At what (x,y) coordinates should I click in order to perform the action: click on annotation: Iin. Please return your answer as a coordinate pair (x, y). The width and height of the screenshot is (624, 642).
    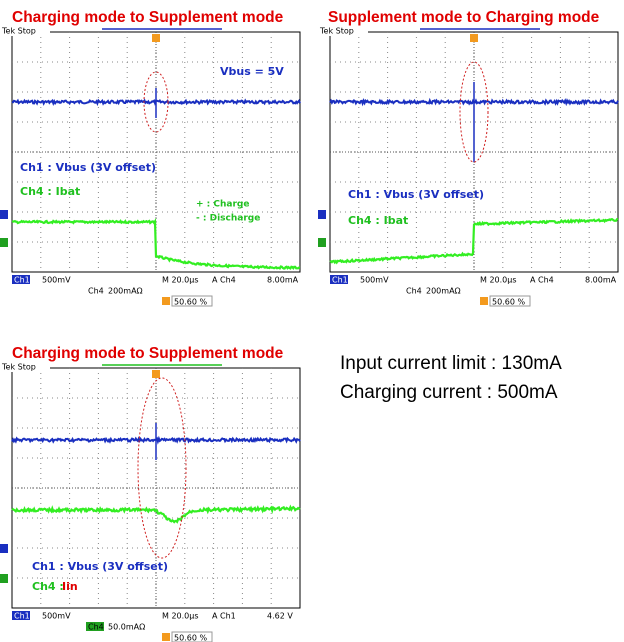
    Looking at the image, I should click on (70, 586).